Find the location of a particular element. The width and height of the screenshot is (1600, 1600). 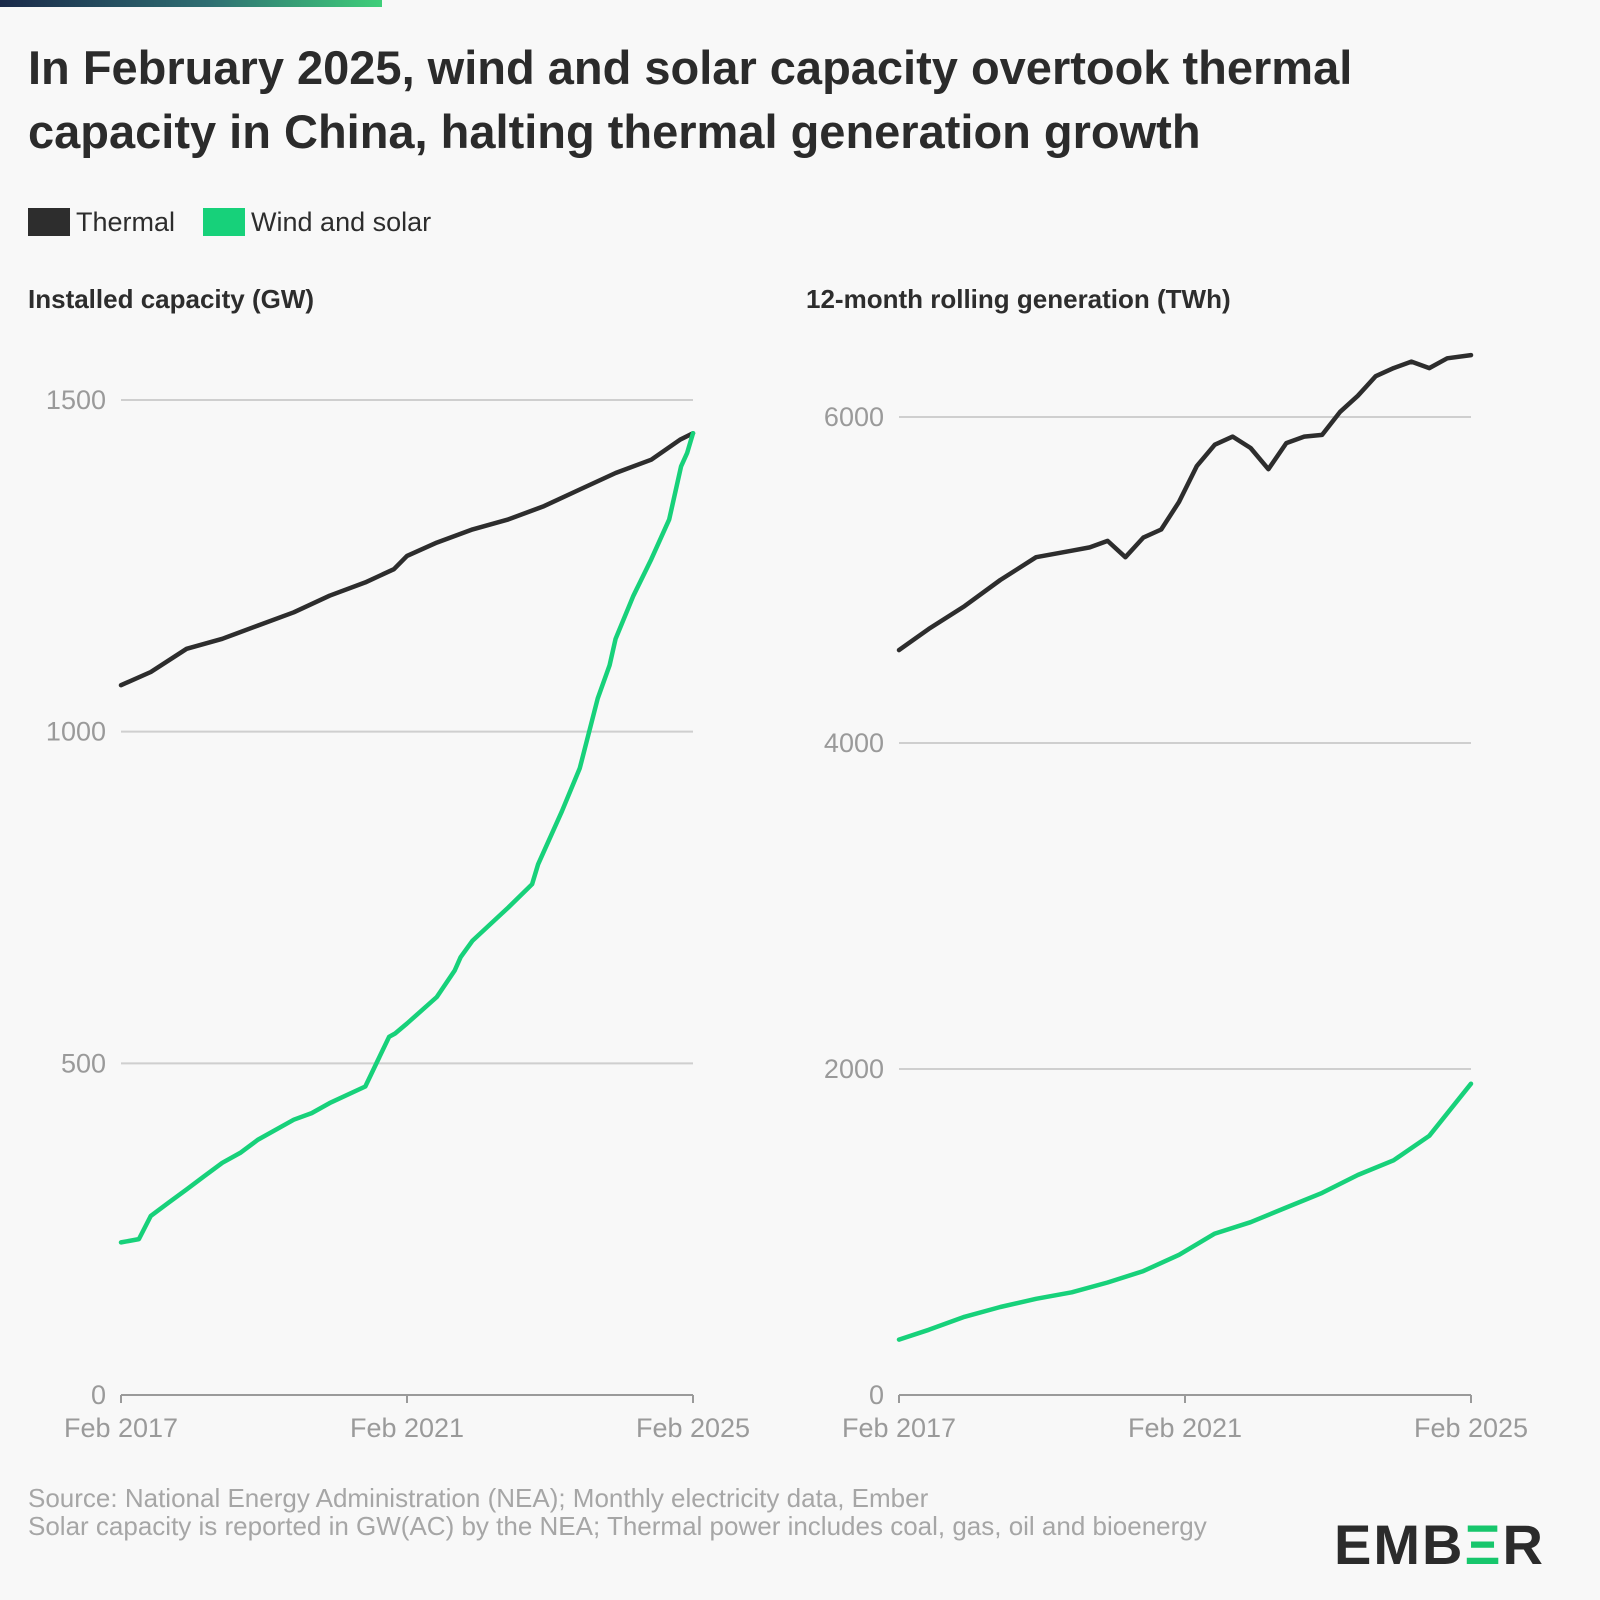

panel-title-generation: 12-month rolling generation (TWh) is located at coordinates (1018, 299).